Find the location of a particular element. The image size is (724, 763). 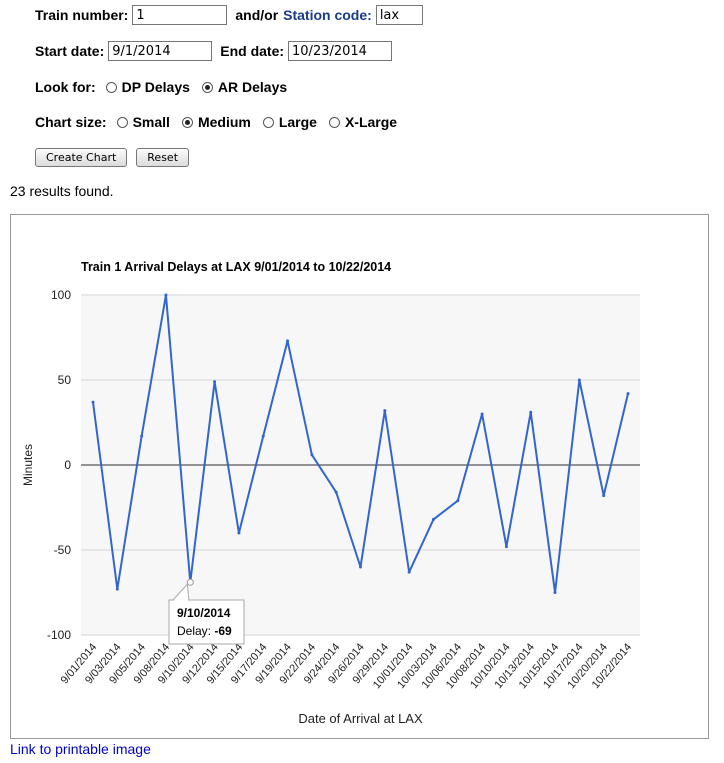

size-small-radio is located at coordinates (122, 122).